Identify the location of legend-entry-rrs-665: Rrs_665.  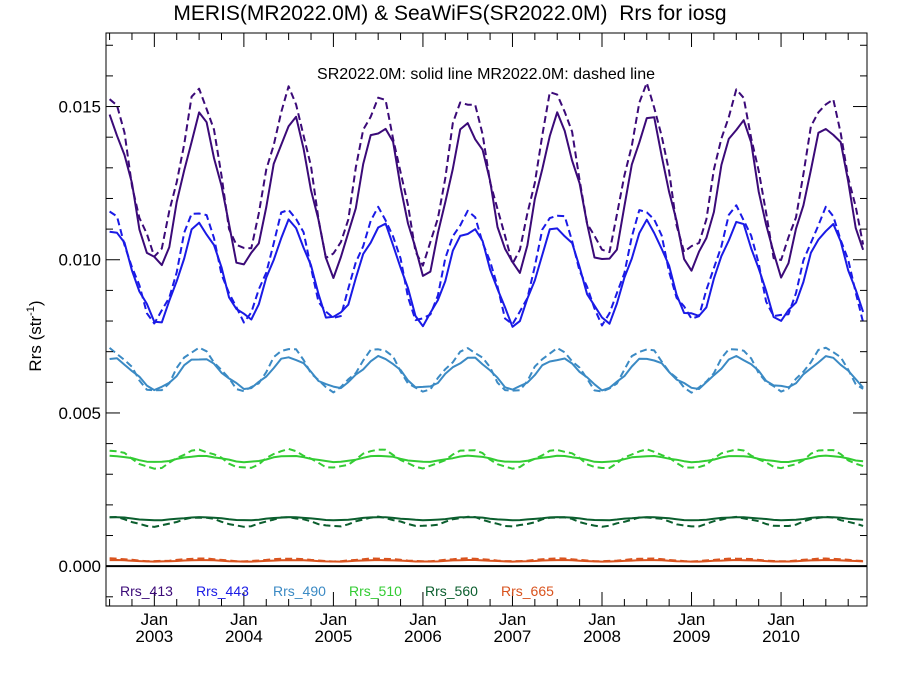
(527, 591).